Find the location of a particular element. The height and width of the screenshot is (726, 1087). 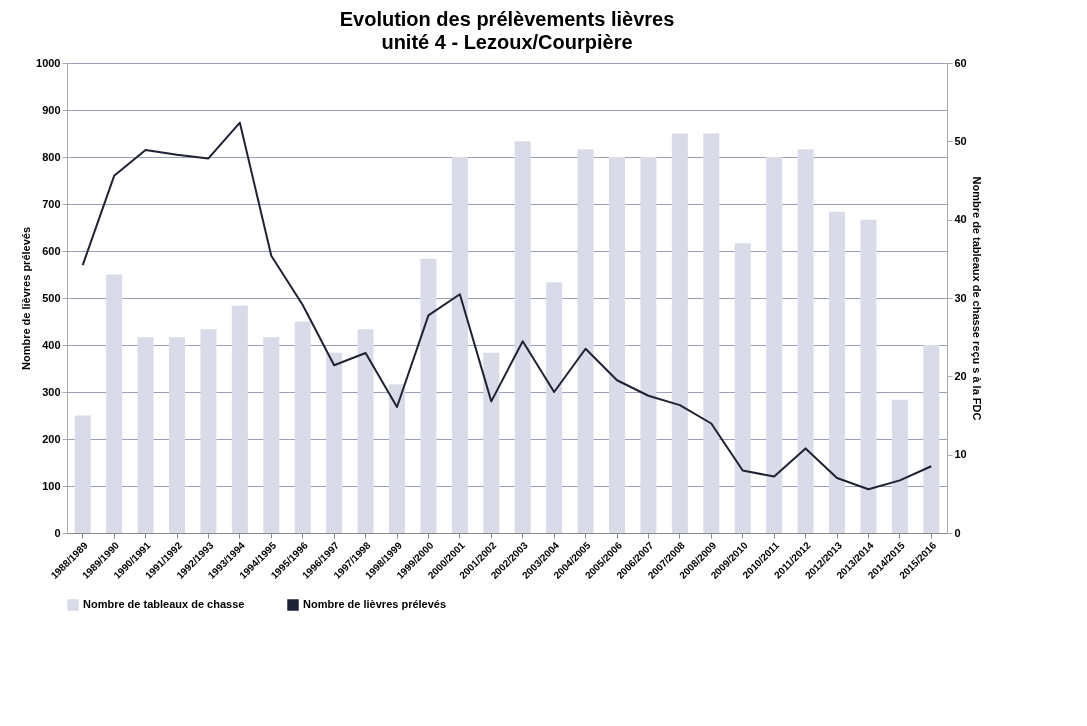

y2-tick-label: 50 is located at coordinates (960, 140).